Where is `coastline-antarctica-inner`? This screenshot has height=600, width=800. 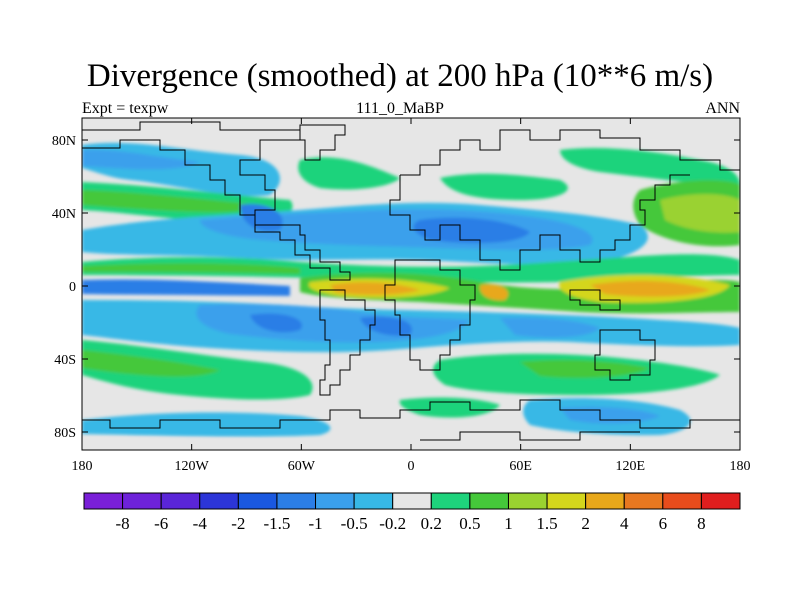
coastline-antarctica-inner is located at coordinates (530, 436).